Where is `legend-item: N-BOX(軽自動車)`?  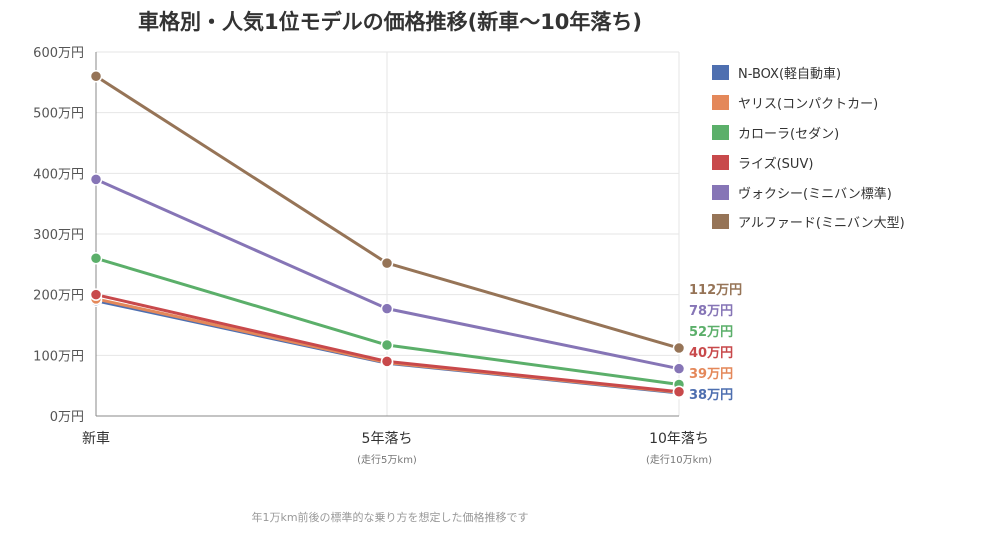 legend-item: N-BOX(軽自動車) is located at coordinates (808, 73).